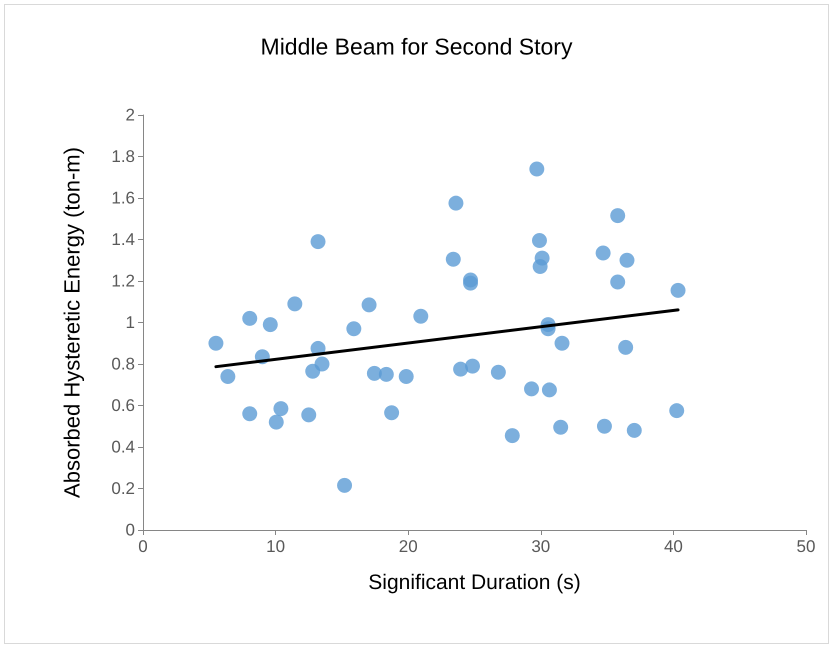 This screenshot has width=835, height=650. I want to click on y-tick-label: 1.6, so click(123, 198).